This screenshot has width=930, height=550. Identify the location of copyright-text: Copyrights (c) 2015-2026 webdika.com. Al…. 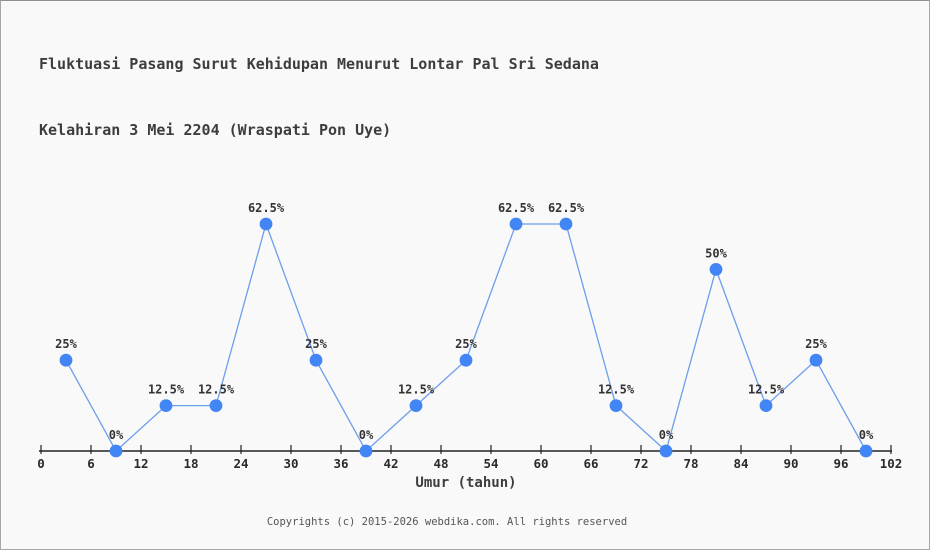
(447, 522).